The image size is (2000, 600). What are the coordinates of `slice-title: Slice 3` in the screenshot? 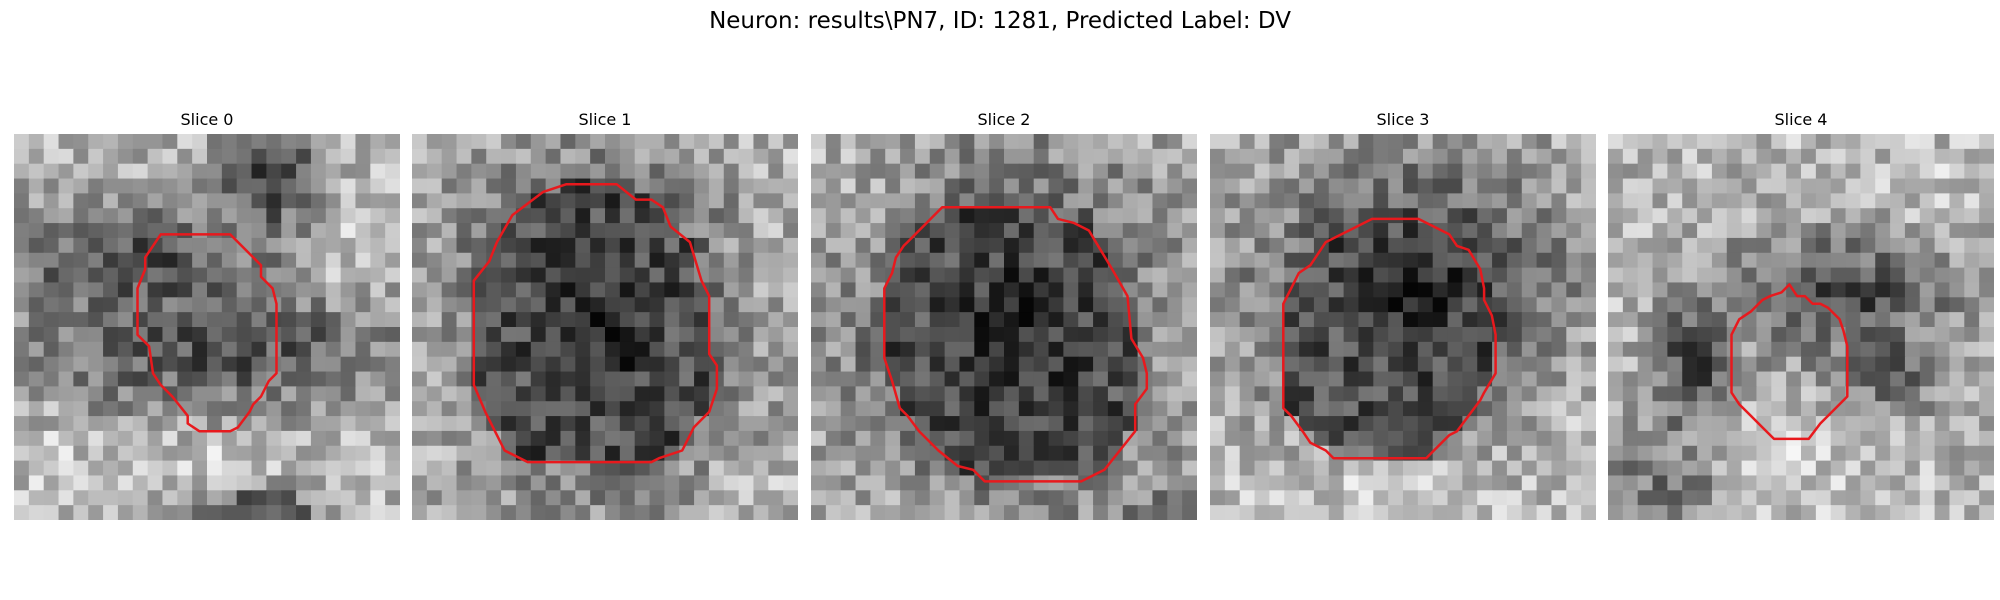 It's located at (1403, 119).